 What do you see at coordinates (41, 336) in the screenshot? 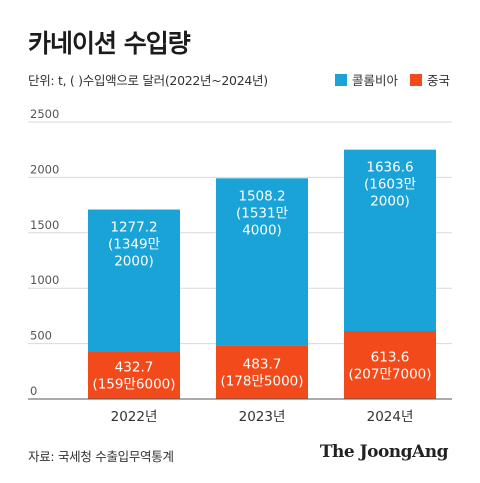
I see `y-tick-label: 500` at bounding box center [41, 336].